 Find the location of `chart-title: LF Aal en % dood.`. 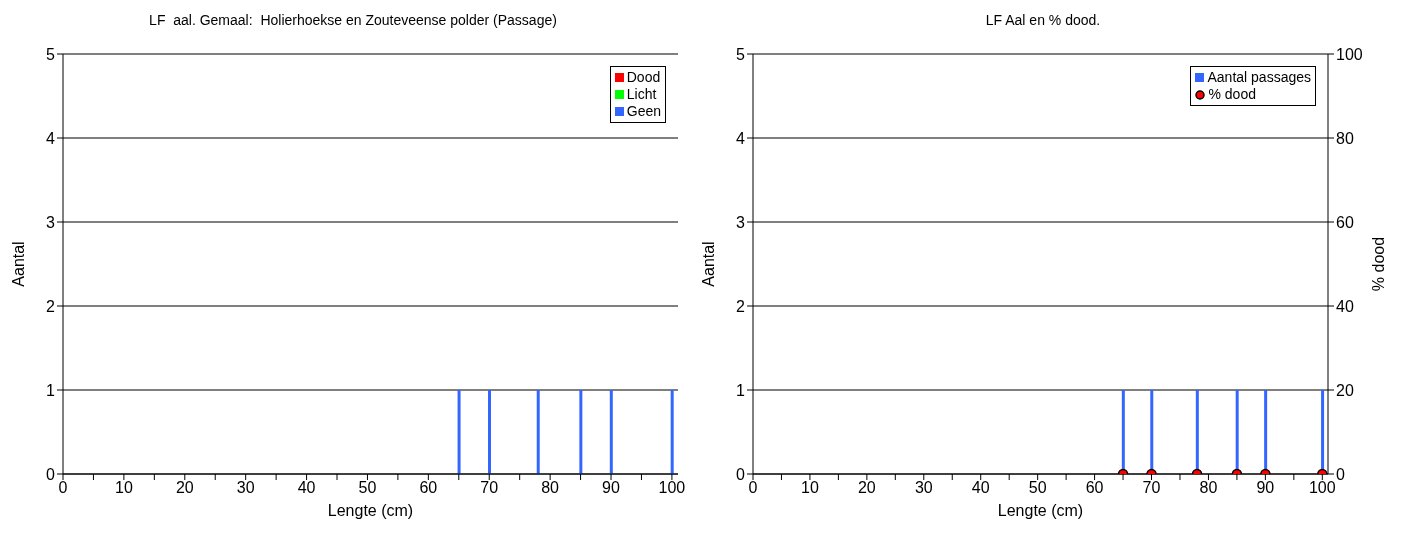

chart-title: LF Aal en % dood. is located at coordinates (1043, 20).